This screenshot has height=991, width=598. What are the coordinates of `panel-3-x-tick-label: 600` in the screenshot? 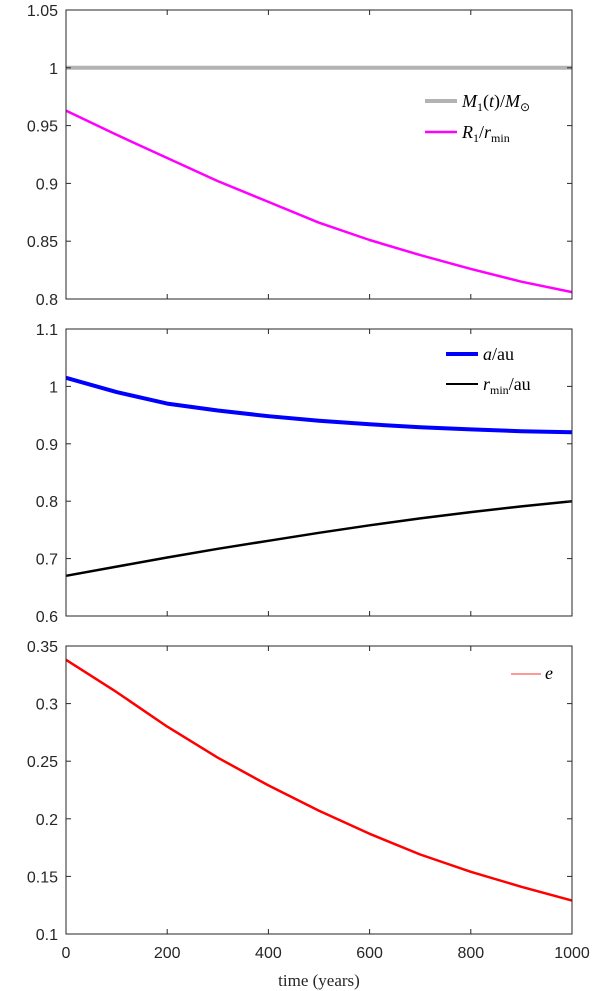 It's located at (369, 953).